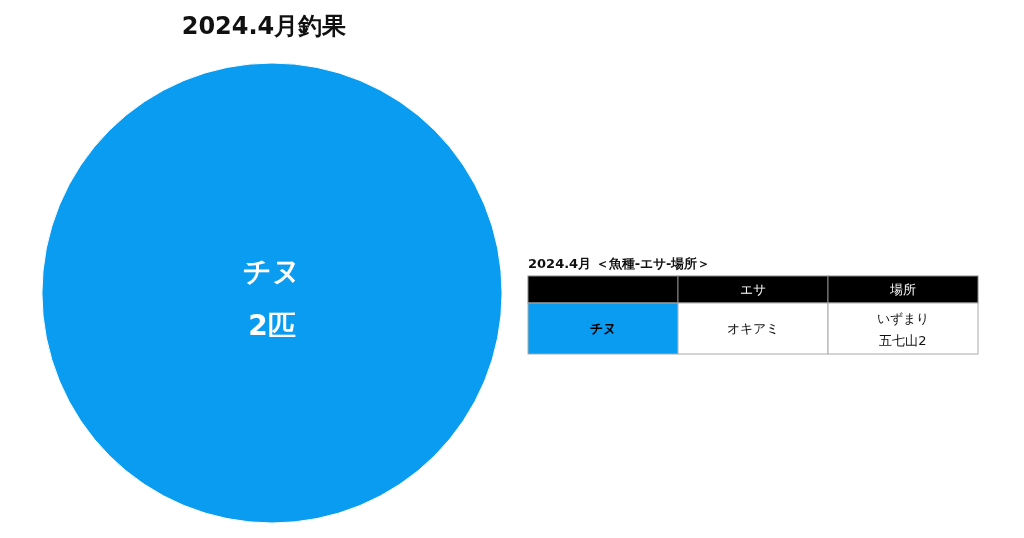 The width and height of the screenshot is (1024, 538). What do you see at coordinates (619, 263) in the screenshot?
I see `text: 2024.4月 ＜魚種-エサ-場所＞` at bounding box center [619, 263].